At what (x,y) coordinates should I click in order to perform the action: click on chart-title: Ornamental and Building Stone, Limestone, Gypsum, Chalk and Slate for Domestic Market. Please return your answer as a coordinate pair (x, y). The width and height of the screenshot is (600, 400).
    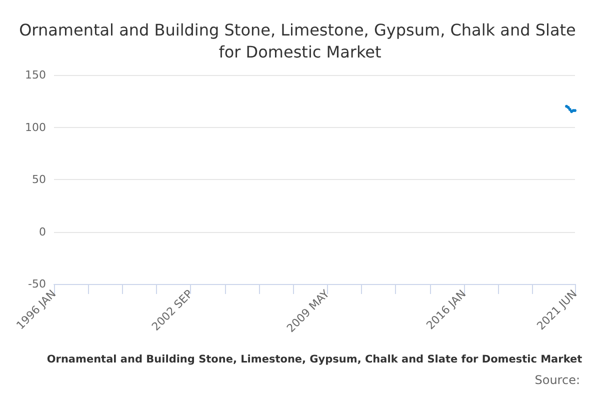
    Looking at the image, I should click on (300, 41).